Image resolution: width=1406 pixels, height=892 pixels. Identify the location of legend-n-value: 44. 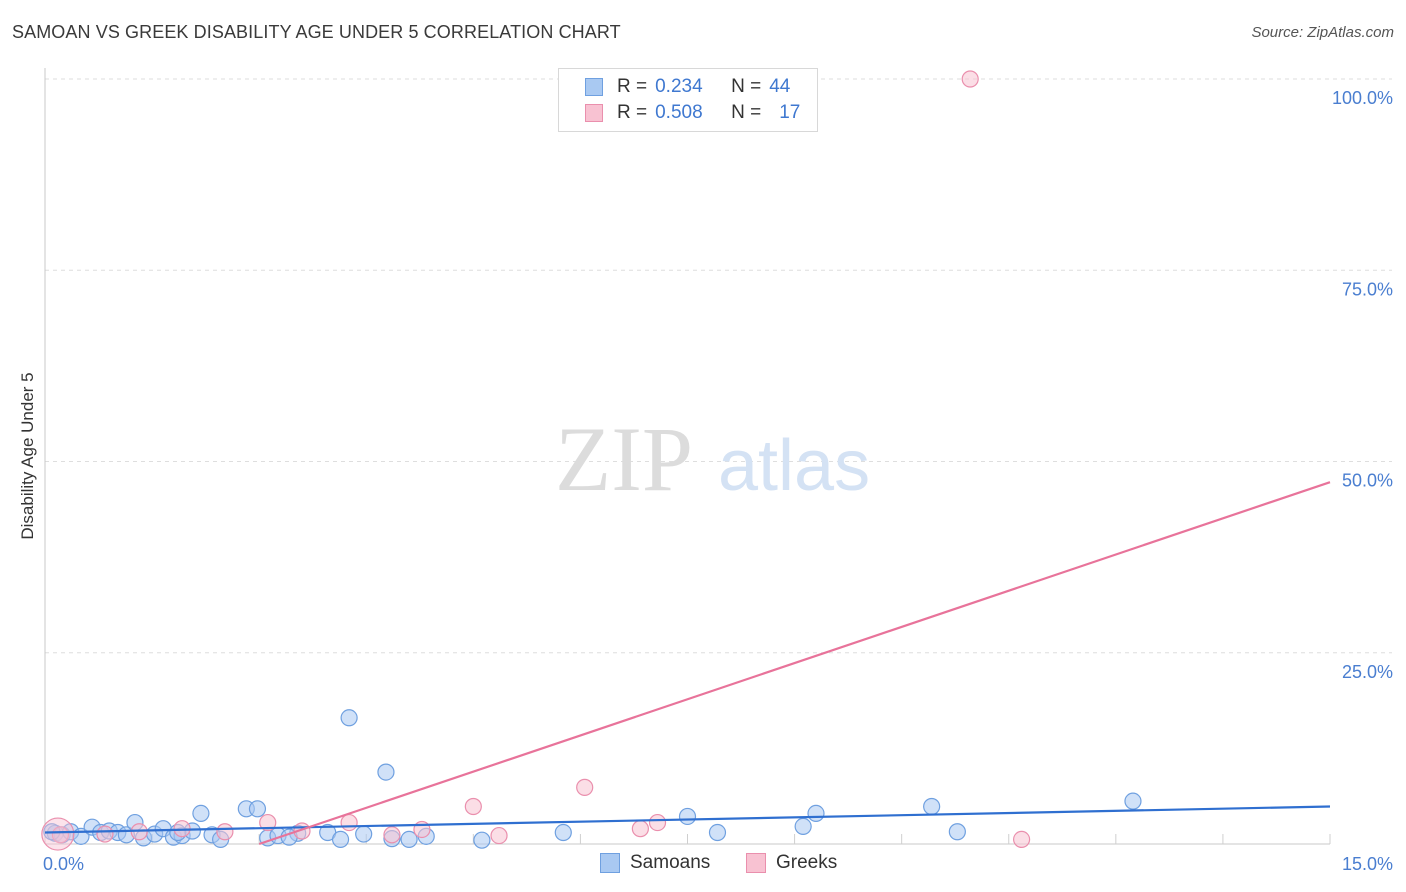
(780, 86).